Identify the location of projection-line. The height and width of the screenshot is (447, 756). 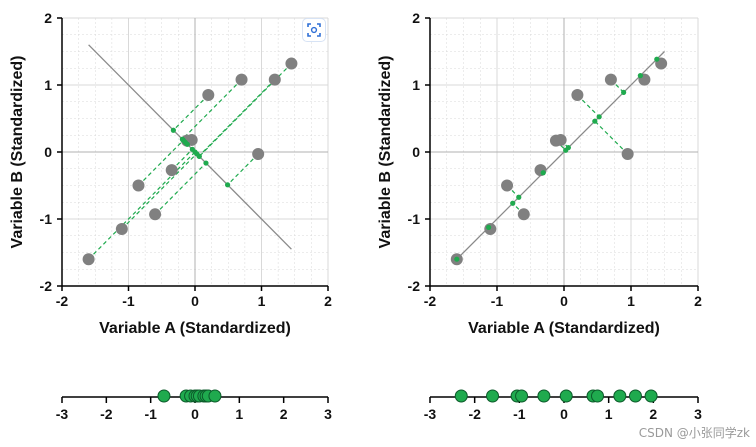
(190, 147).